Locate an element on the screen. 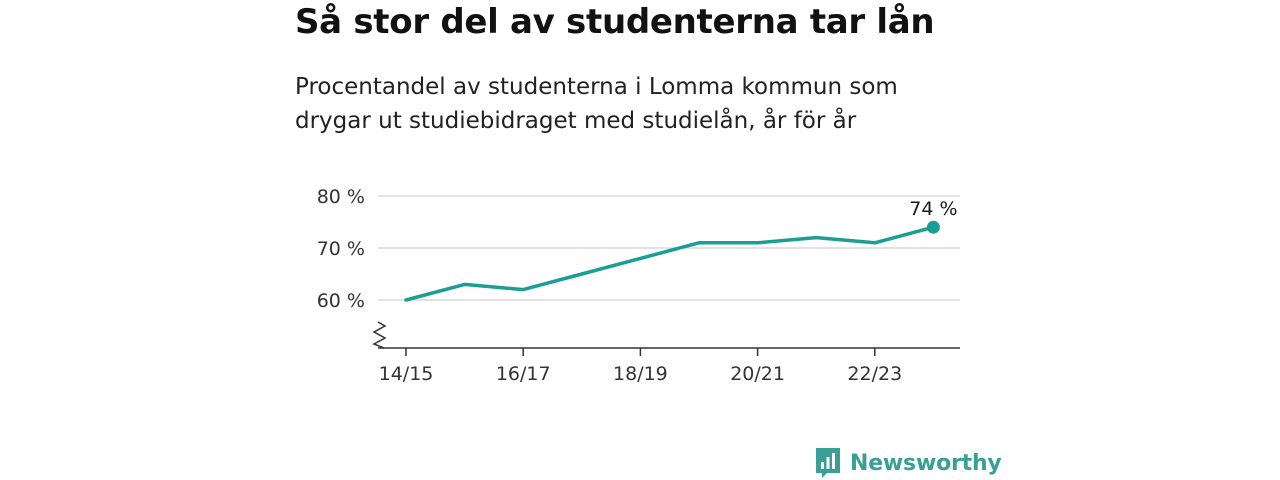 The image size is (1280, 480). end-point-marker is located at coordinates (933, 227).